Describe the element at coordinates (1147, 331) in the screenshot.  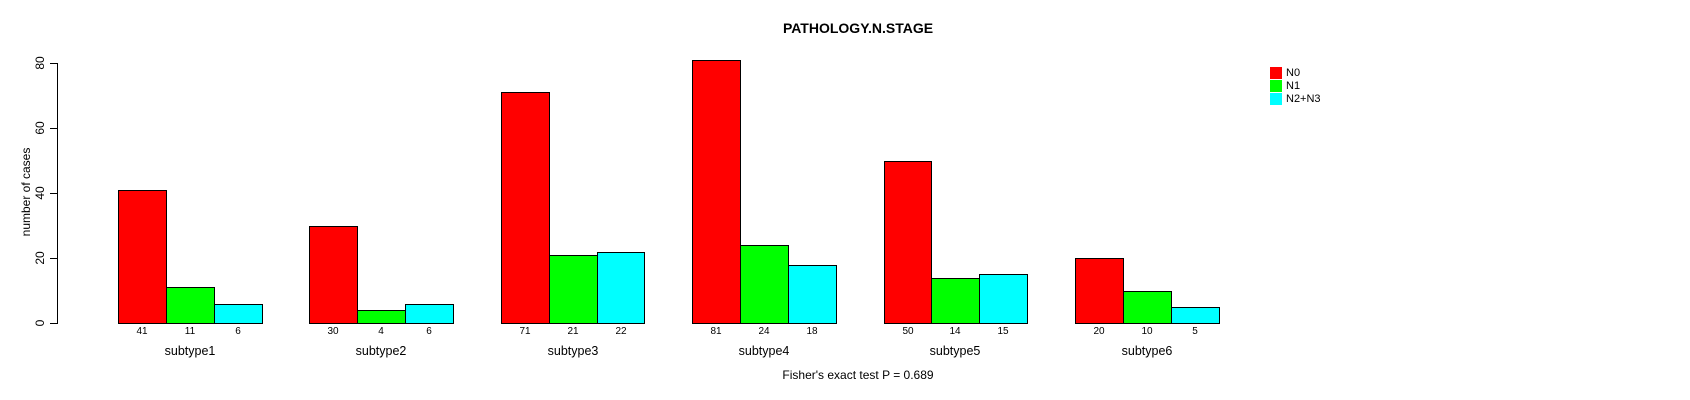
I see `bar-value-label: 10` at that location.